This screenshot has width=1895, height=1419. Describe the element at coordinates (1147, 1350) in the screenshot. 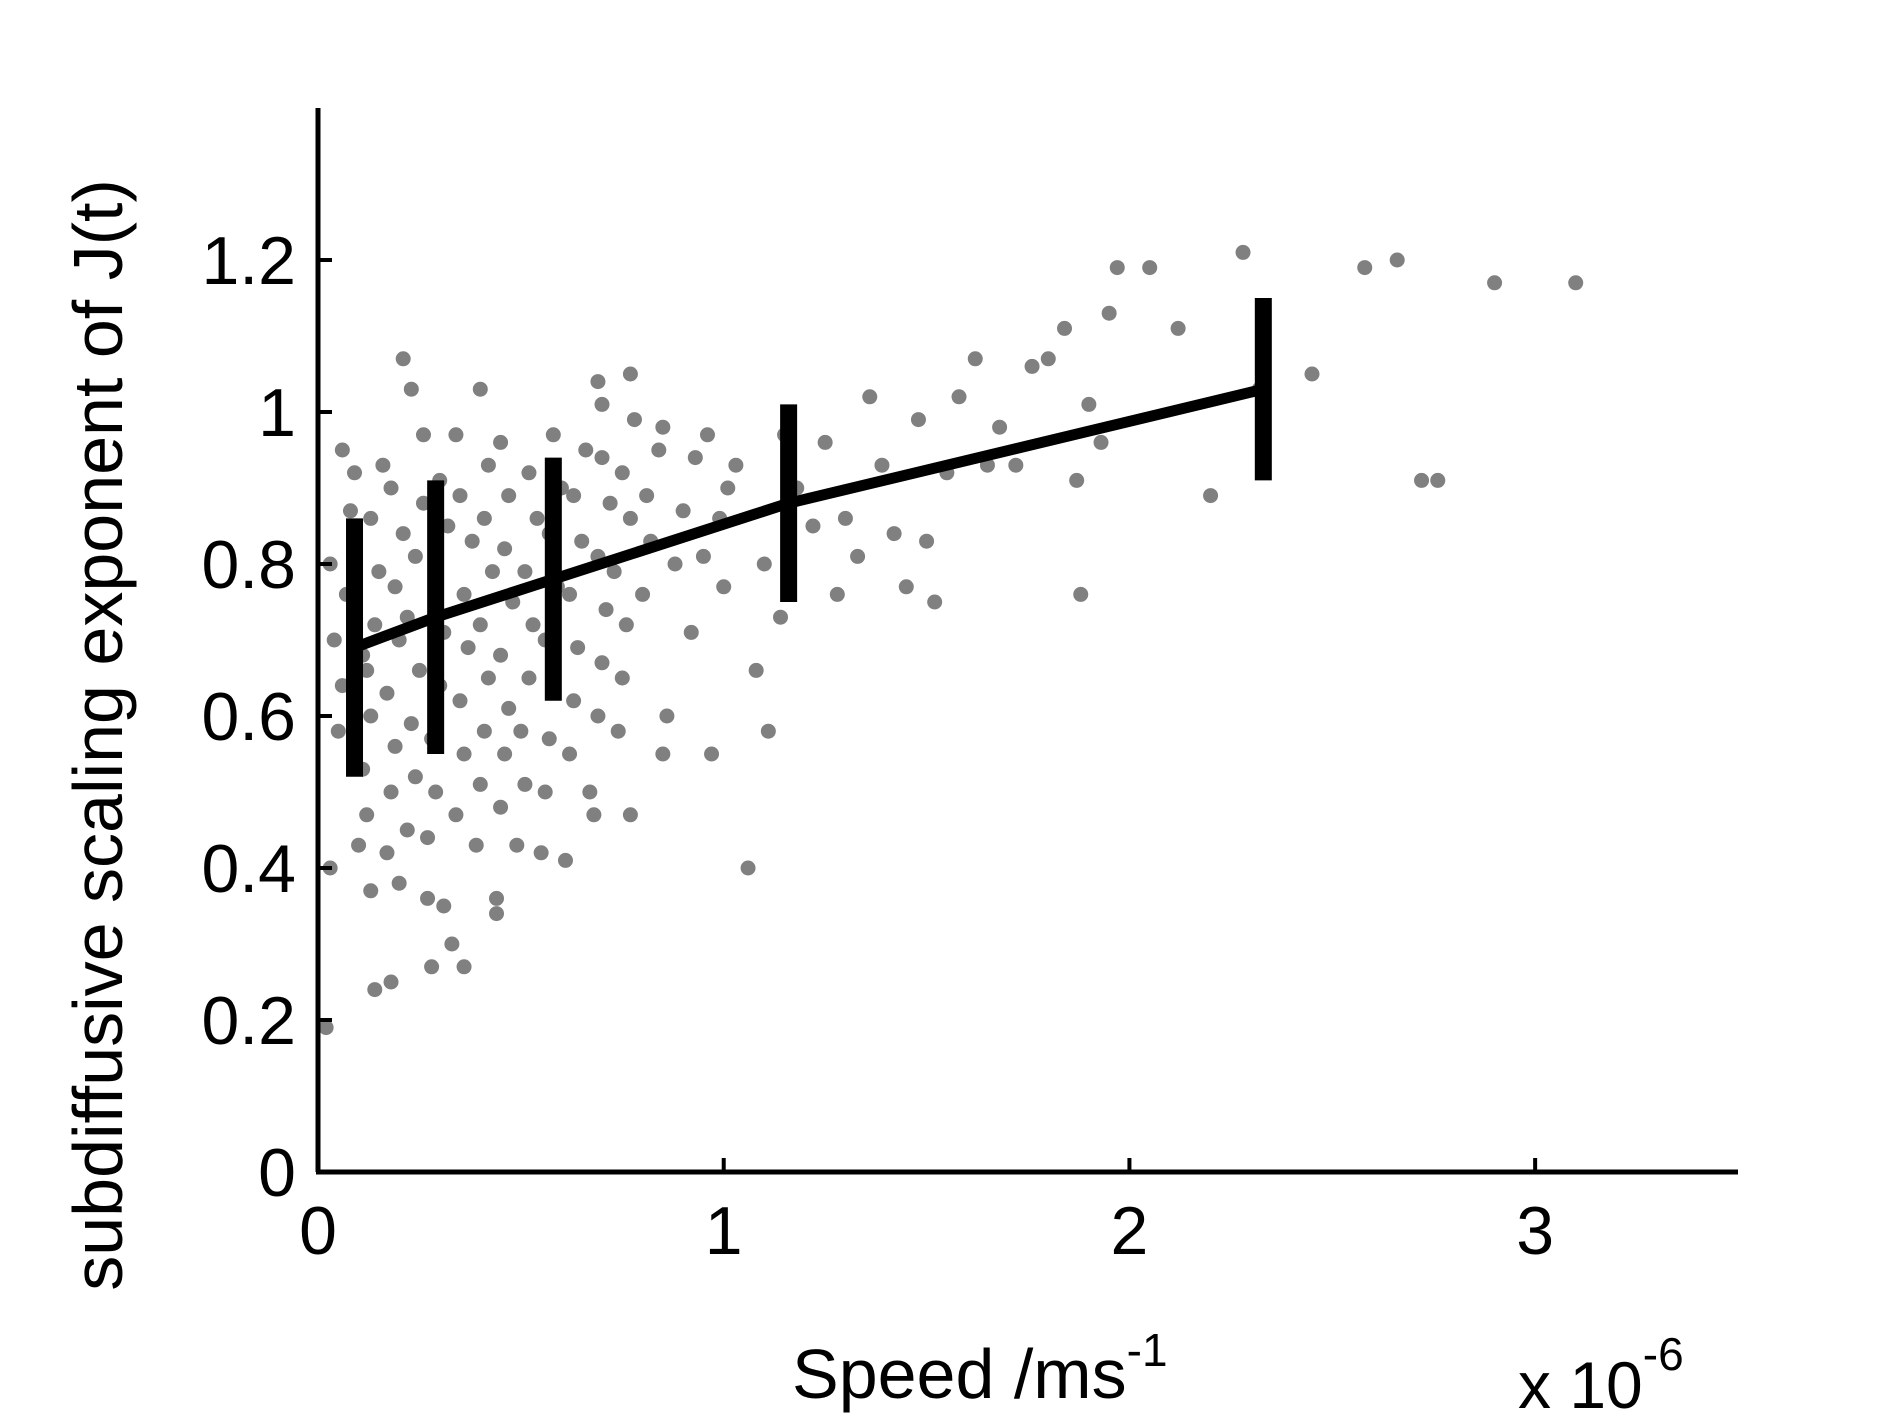

I see `x-axis-label-superscript: -1` at that location.